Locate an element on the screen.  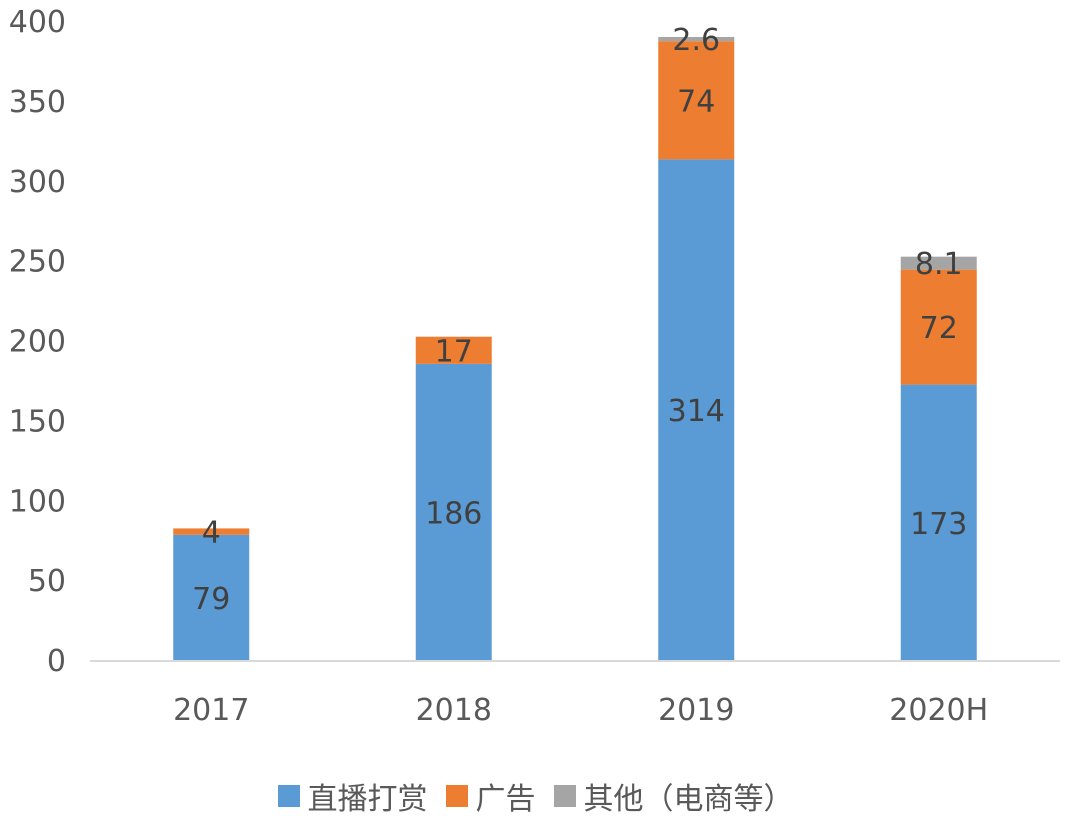
data-label: 2.6 is located at coordinates (696, 40).